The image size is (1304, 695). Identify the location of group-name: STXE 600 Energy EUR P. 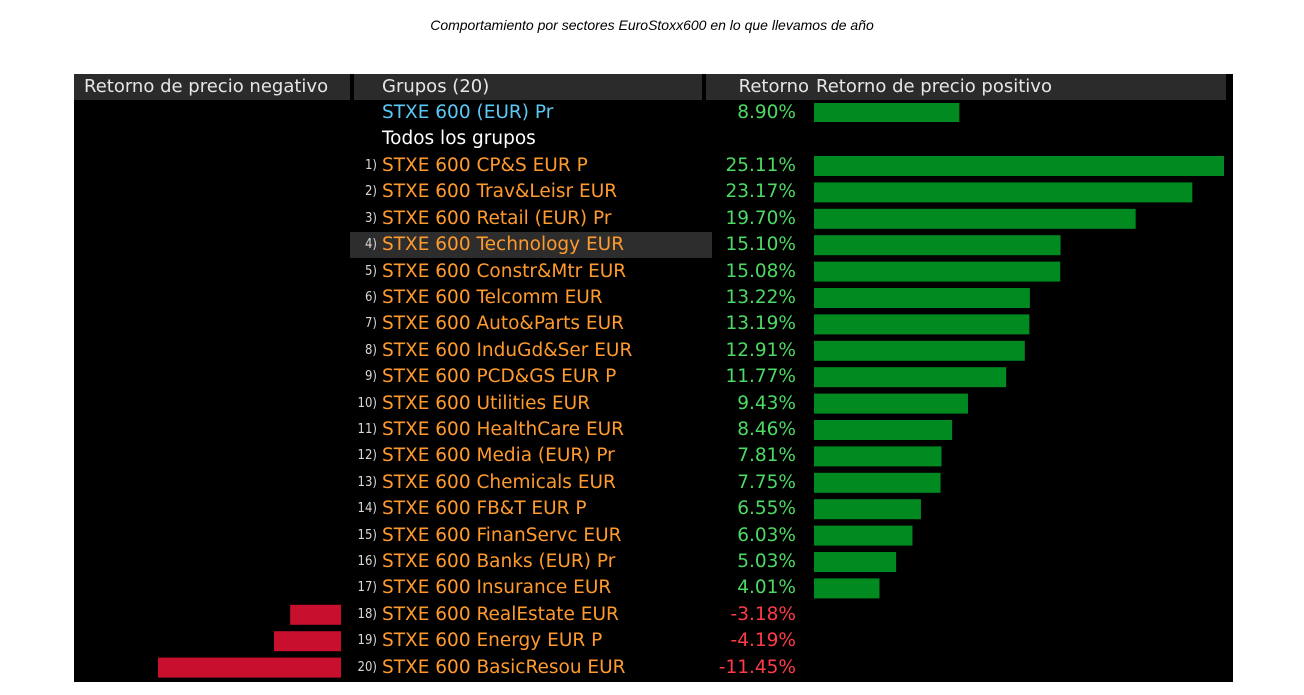
(492, 641).